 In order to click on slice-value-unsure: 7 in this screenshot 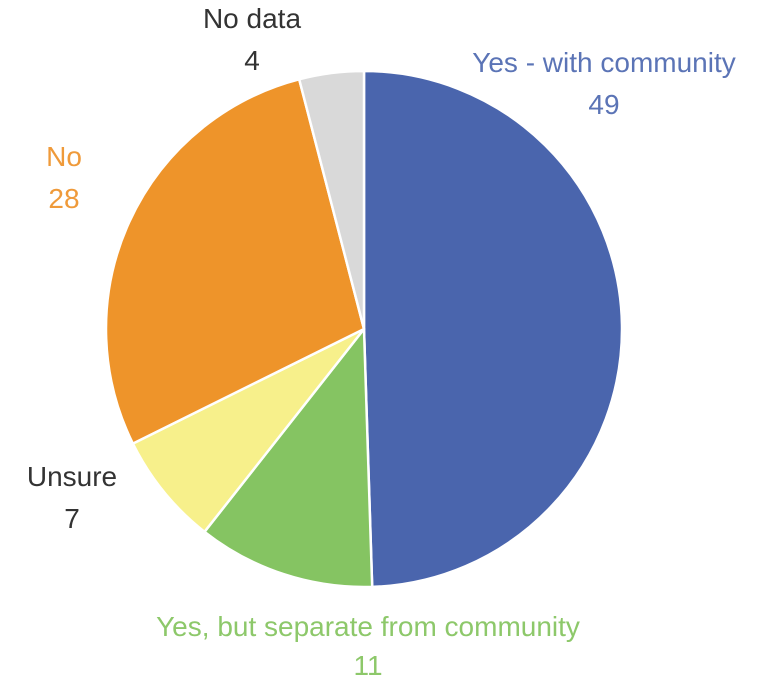, I will do `click(72, 518)`.